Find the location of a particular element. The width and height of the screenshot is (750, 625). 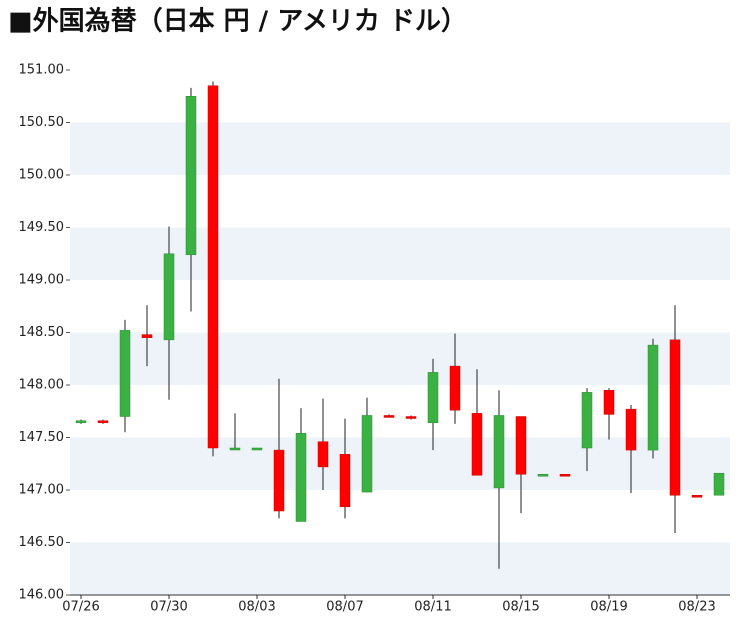

x-tick-label: 08/03 is located at coordinates (256, 607).